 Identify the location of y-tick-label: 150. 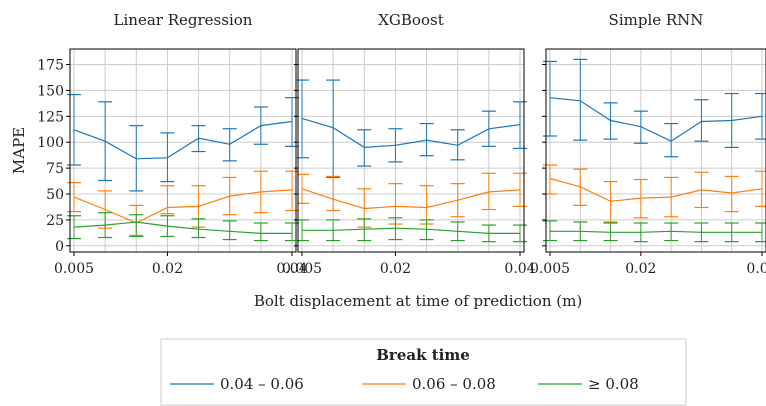
(50, 91).